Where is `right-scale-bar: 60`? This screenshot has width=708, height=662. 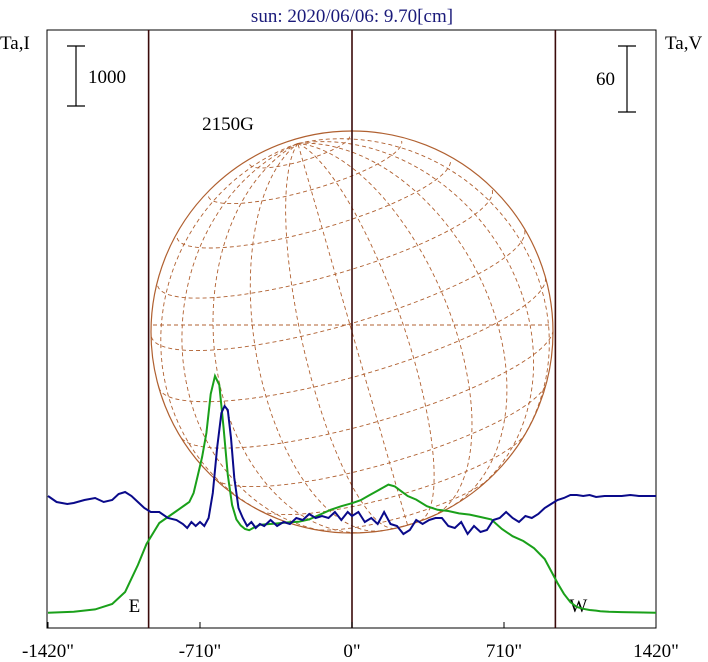 right-scale-bar: 60 is located at coordinates (616, 79).